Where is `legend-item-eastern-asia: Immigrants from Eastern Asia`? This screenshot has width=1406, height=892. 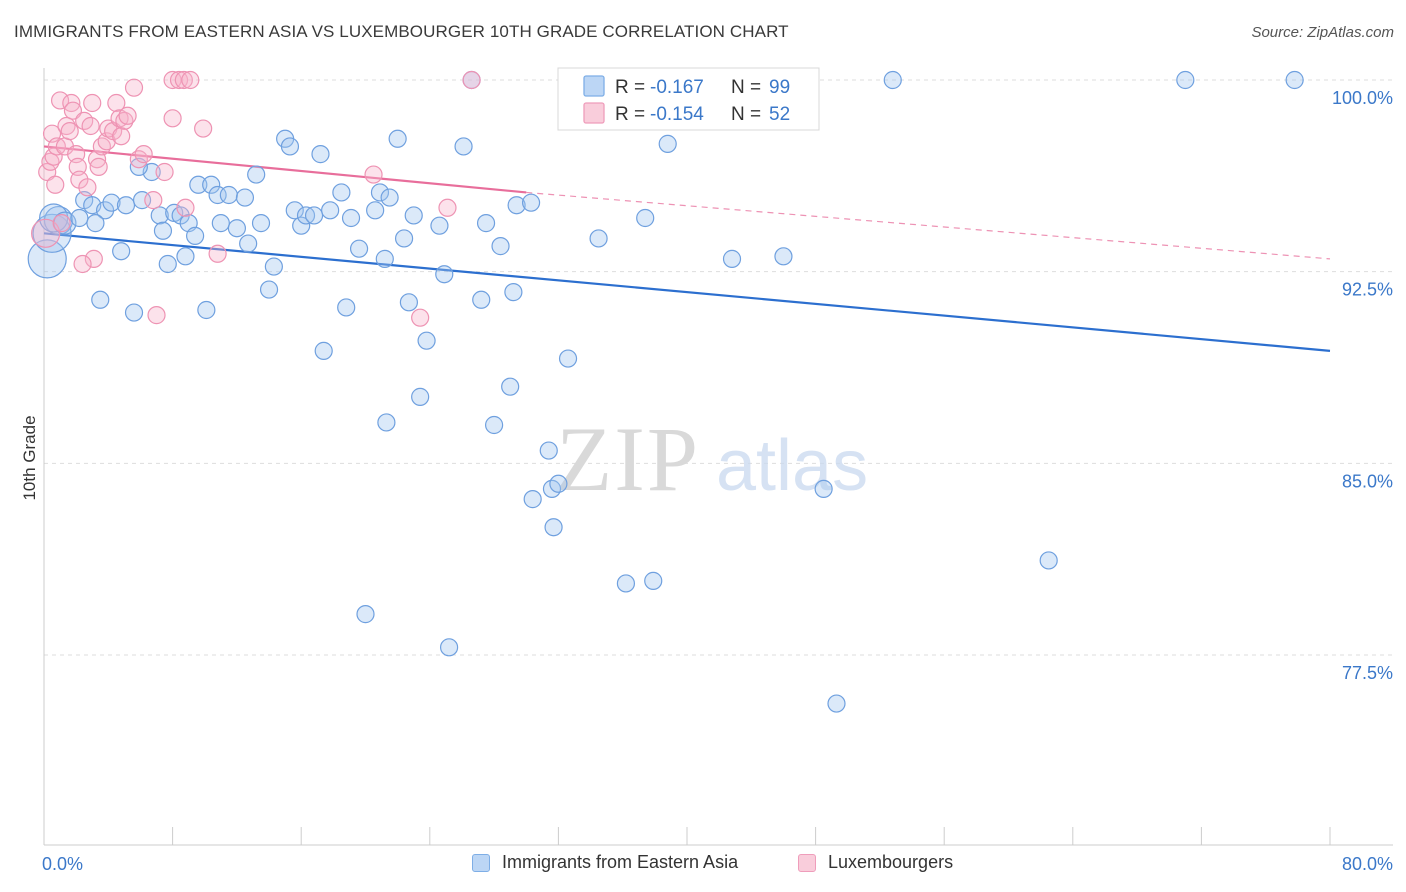 legend-item-eastern-asia: Immigrants from Eastern Asia is located at coordinates (605, 862).